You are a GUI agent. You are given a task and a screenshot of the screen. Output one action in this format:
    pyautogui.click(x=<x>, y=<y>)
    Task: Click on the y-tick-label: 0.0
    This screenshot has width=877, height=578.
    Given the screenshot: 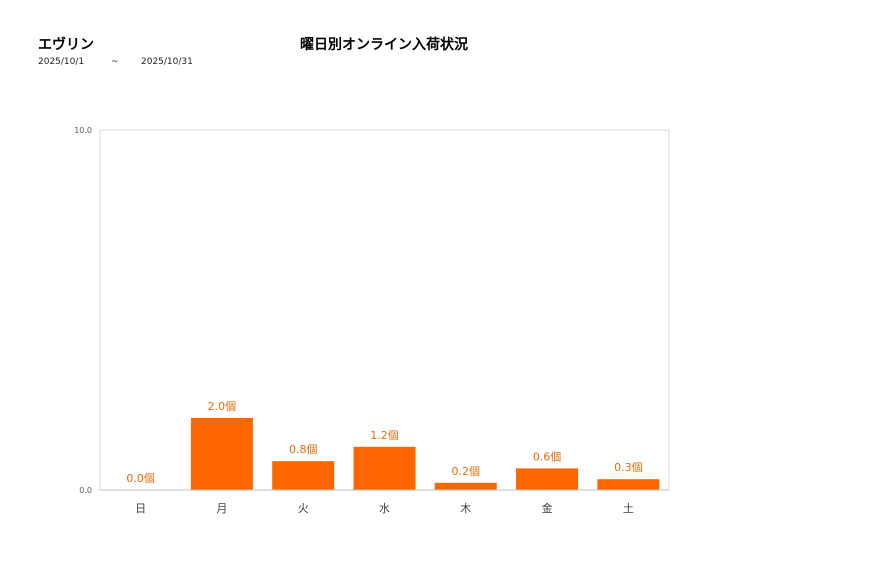 What is the action you would take?
    pyautogui.click(x=85, y=490)
    